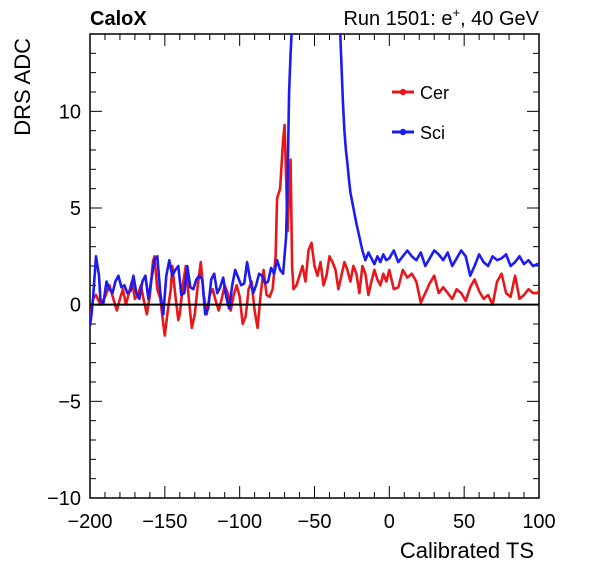  I want to click on x-tick-label: 0, so click(389, 522).